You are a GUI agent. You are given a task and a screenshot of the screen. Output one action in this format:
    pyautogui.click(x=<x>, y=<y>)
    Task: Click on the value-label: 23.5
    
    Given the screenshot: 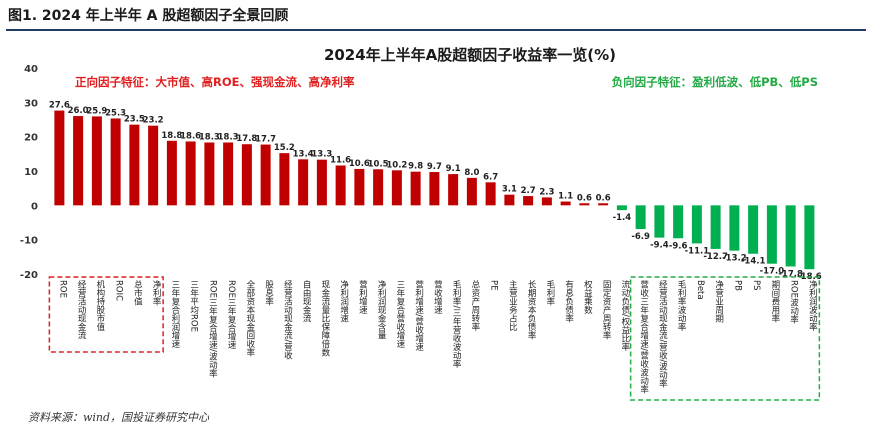 What is the action you would take?
    pyautogui.click(x=134, y=120)
    